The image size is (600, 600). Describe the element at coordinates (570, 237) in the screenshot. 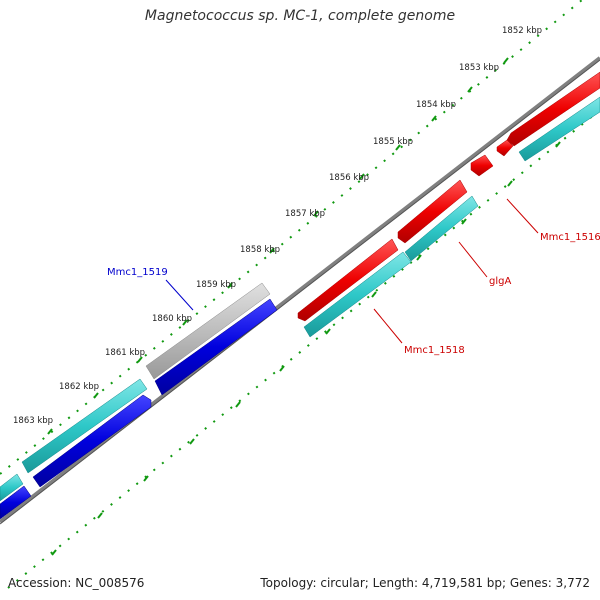

I see `label-mmc1-1516: Mmc1_1516` at that location.